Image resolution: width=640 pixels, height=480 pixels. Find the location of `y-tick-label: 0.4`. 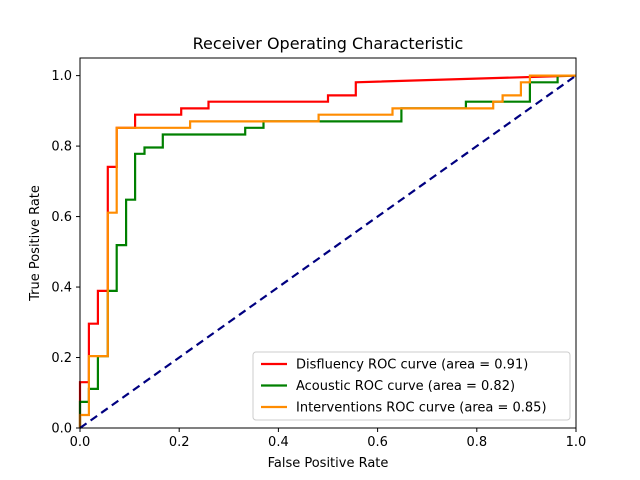

y-tick-label: 0.4 is located at coordinates (61, 288).